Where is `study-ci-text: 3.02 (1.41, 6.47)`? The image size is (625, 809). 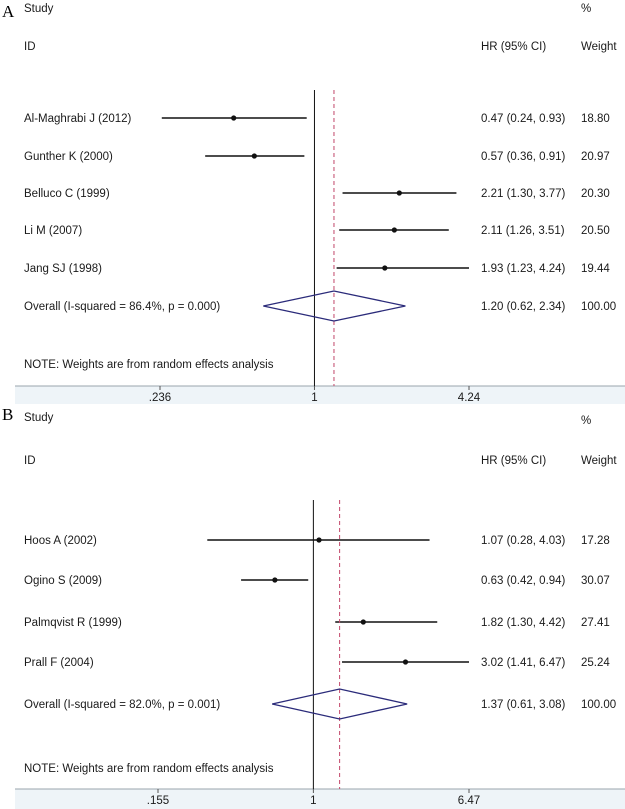 study-ci-text: 3.02 (1.41, 6.47) is located at coordinates (523, 663).